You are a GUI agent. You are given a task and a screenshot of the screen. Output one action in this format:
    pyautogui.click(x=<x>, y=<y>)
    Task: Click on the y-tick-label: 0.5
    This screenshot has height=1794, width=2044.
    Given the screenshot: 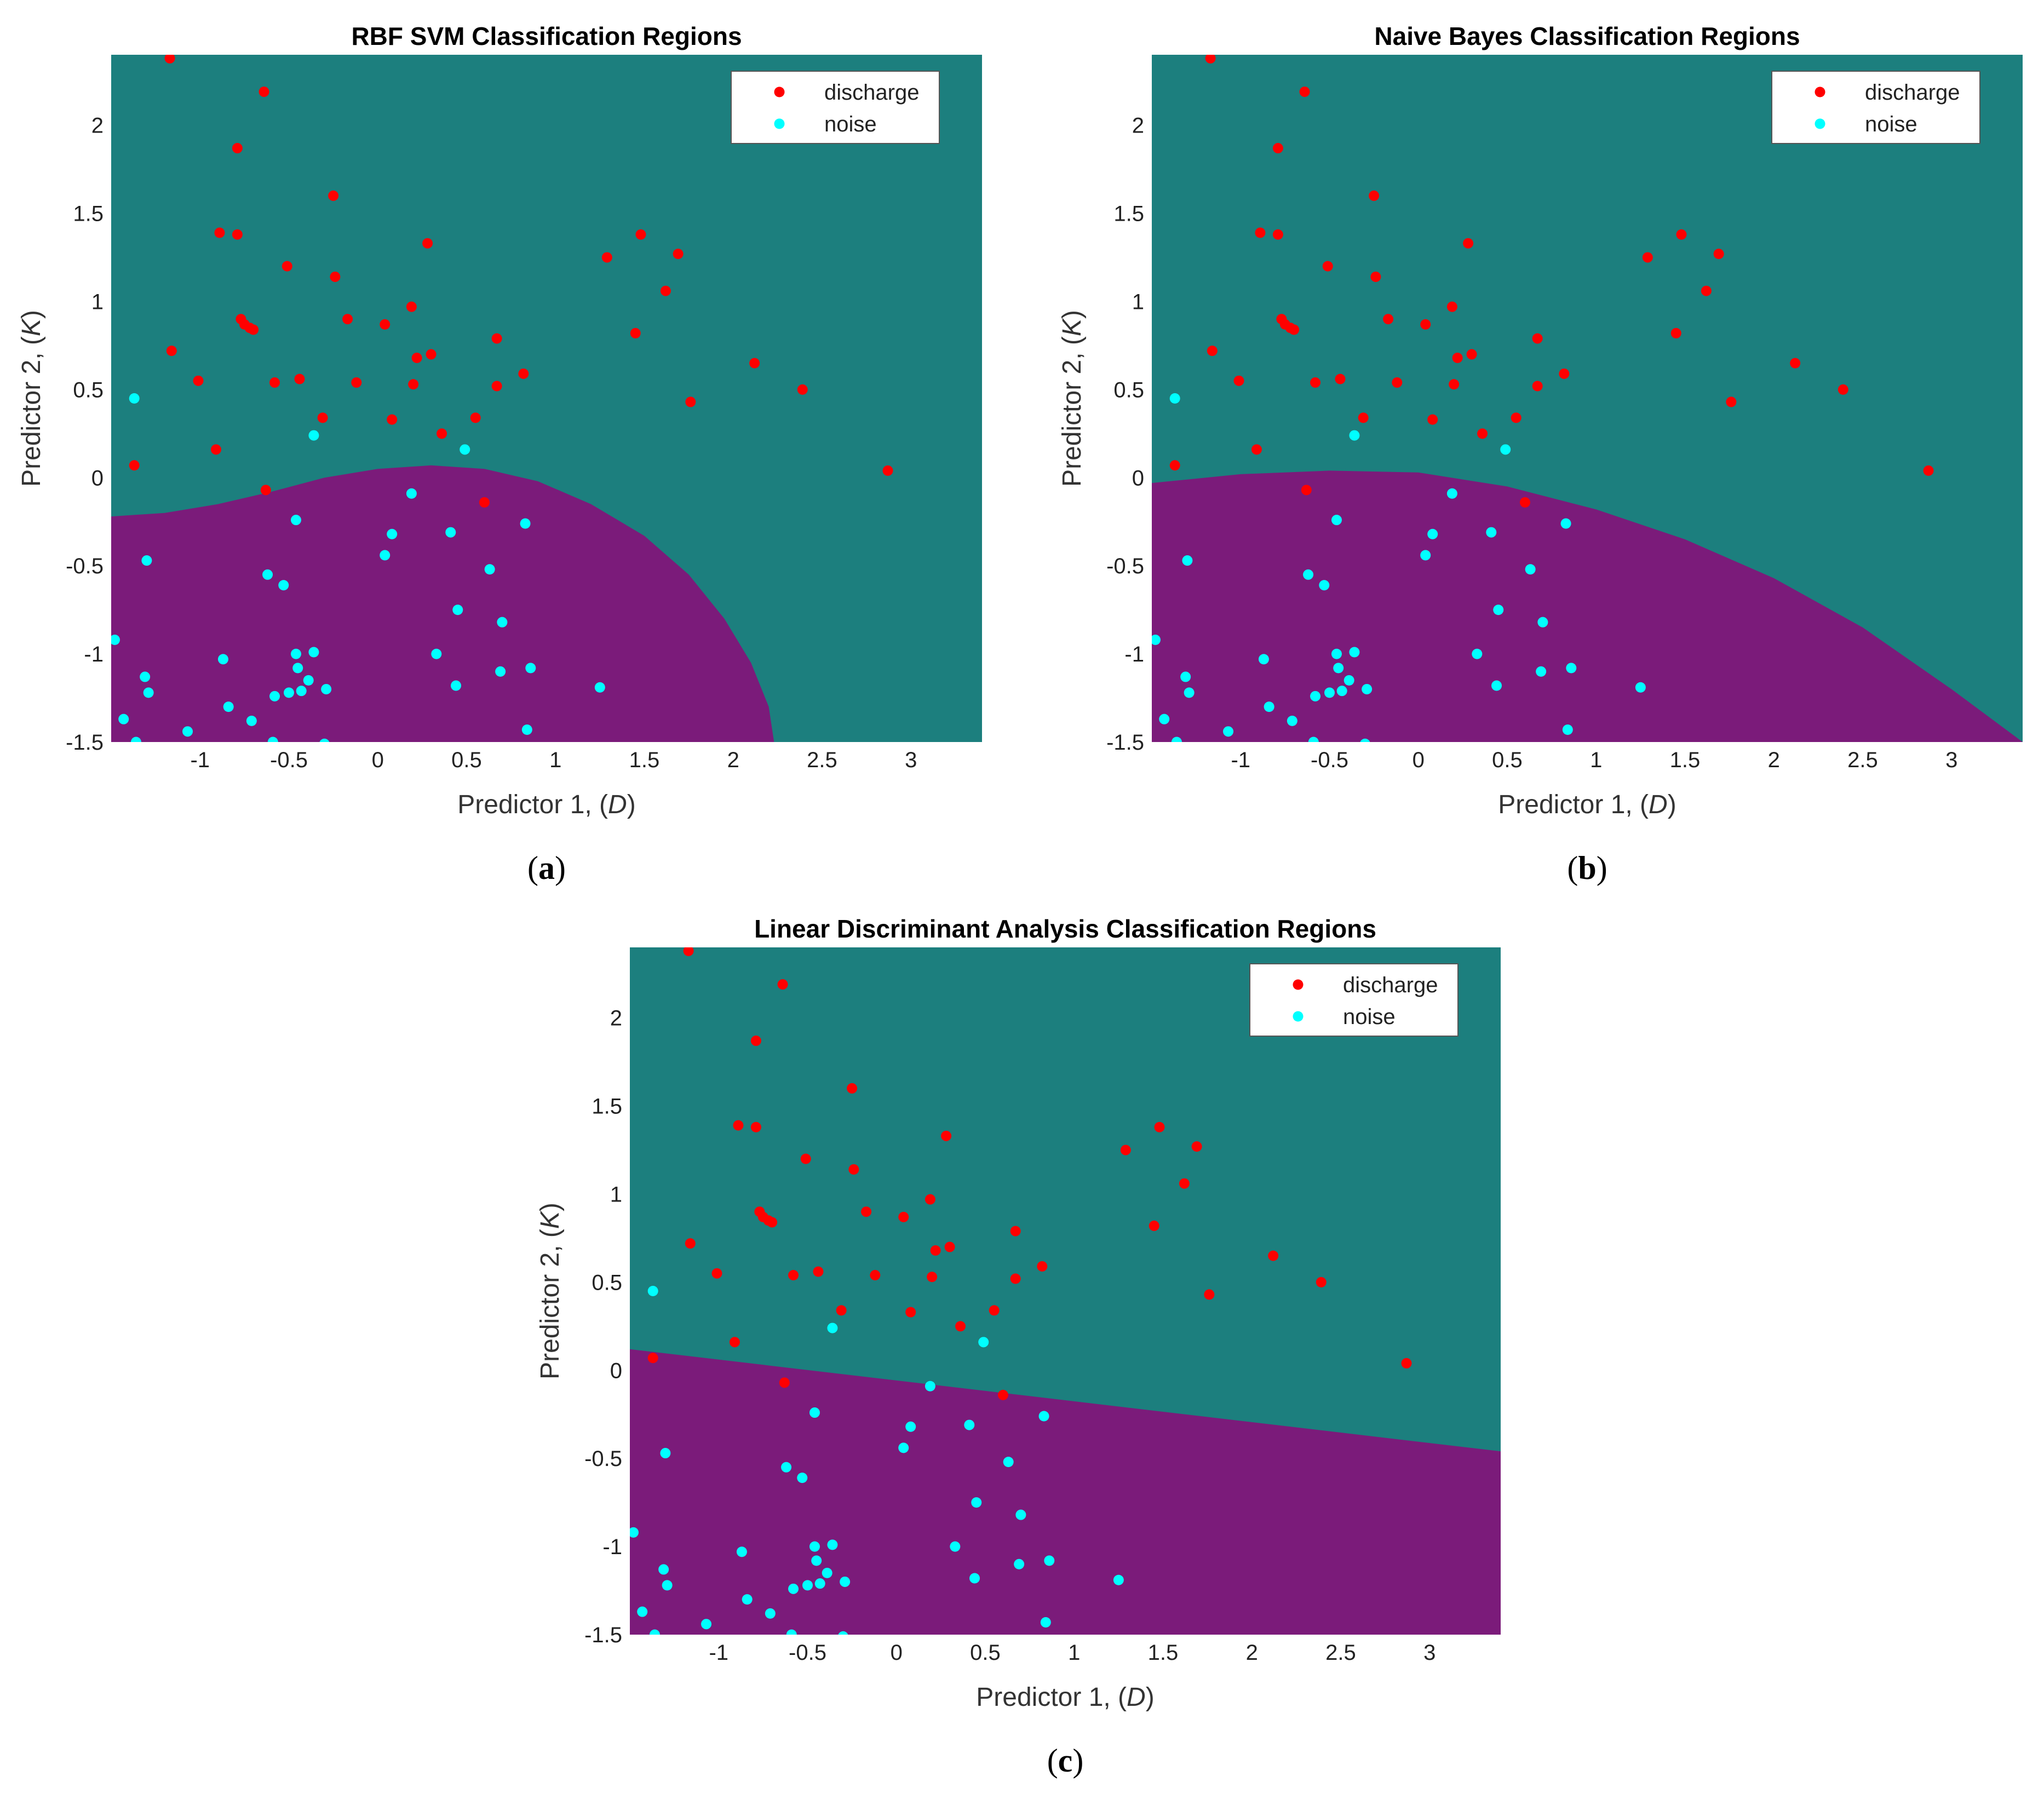 What is the action you would take?
    pyautogui.click(x=1129, y=390)
    